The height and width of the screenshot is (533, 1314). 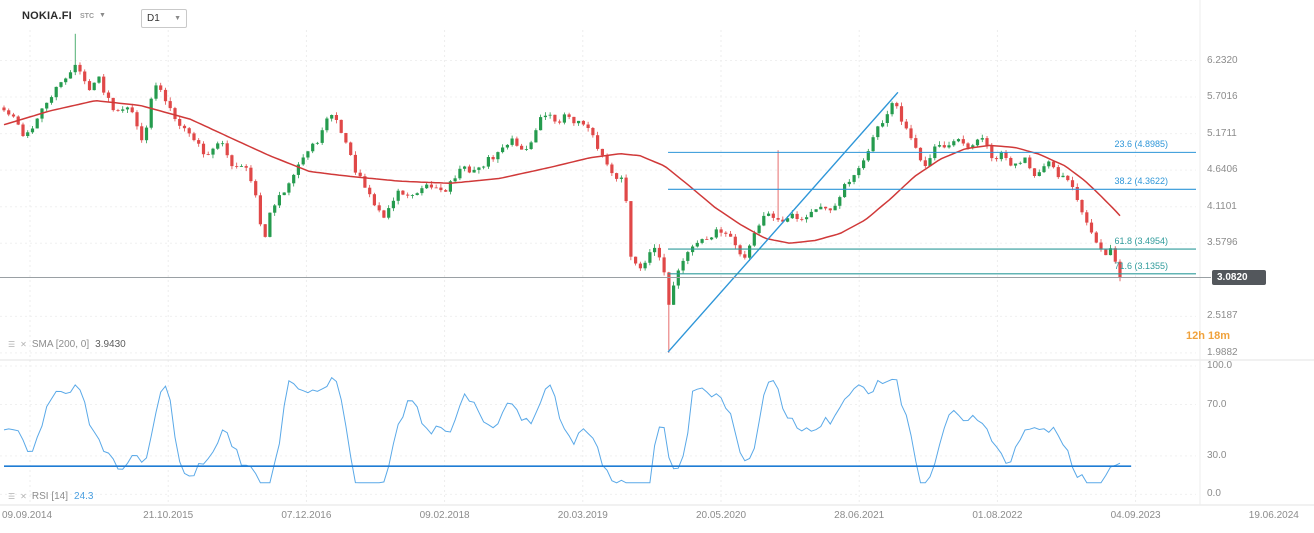 I want to click on date-axis-label: 19.06.2024, so click(x=1273, y=515).